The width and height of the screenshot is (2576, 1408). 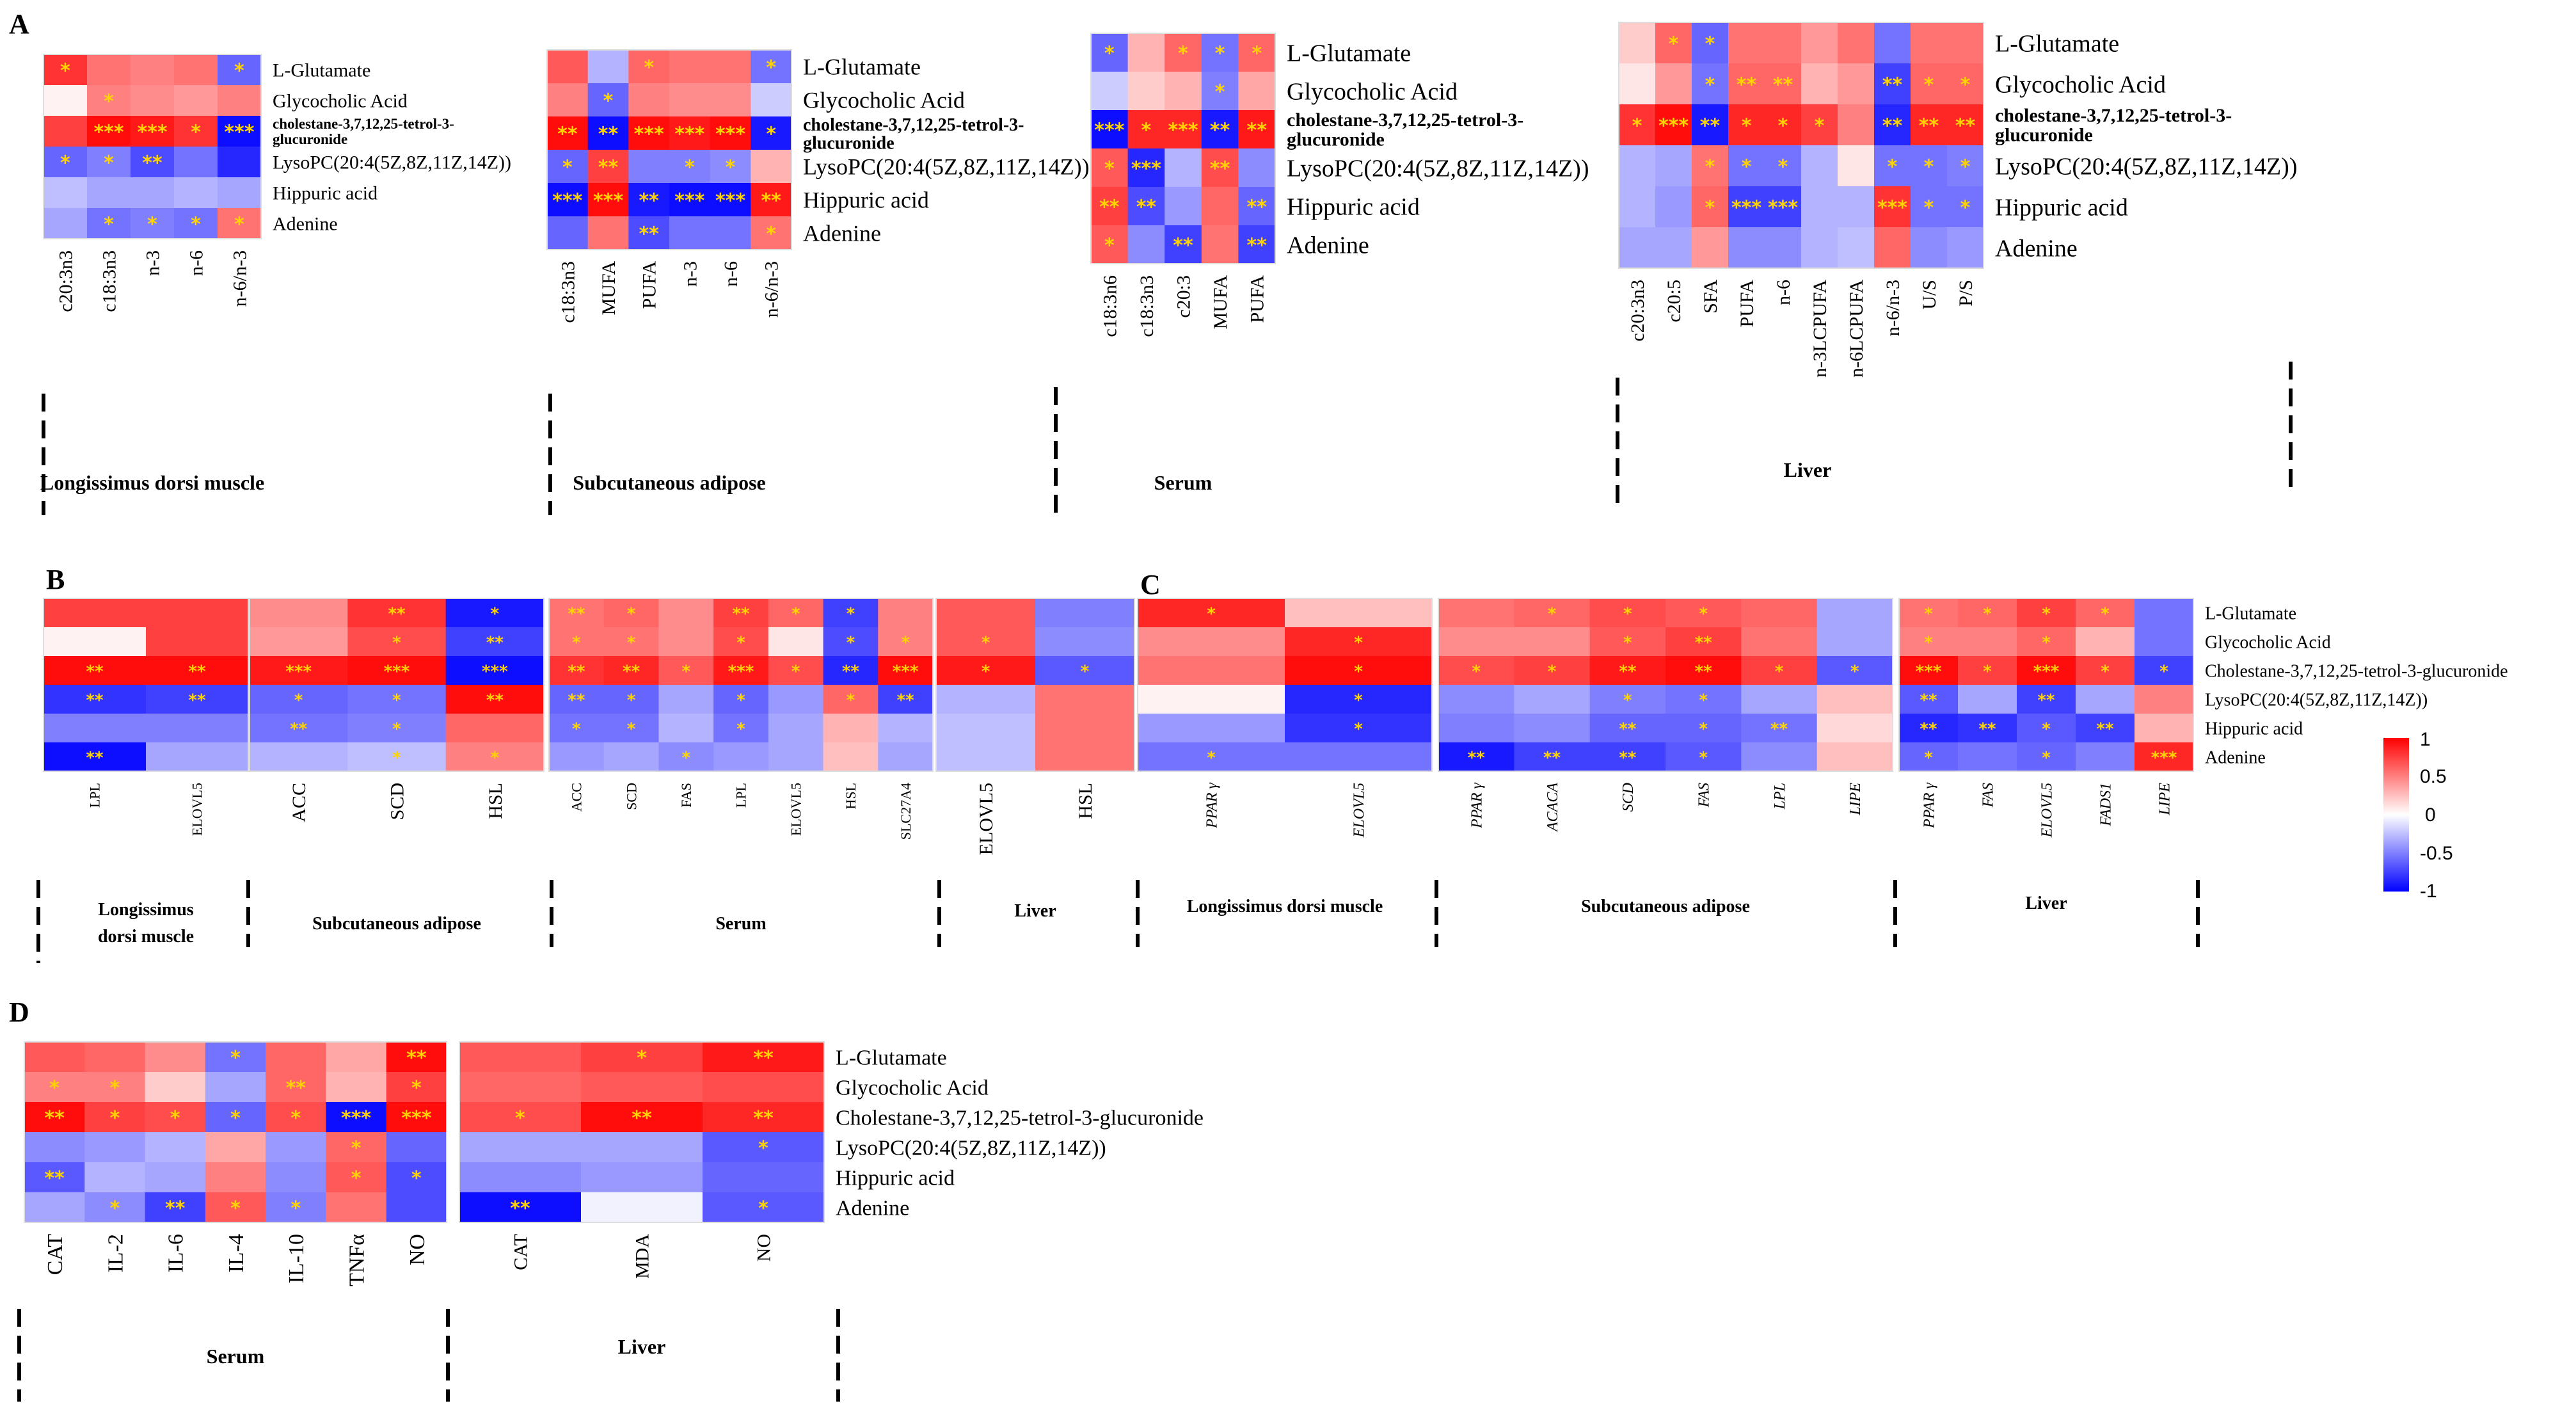 What do you see at coordinates (2044, 134) in the screenshot?
I see `row-label-continued: glucuronide` at bounding box center [2044, 134].